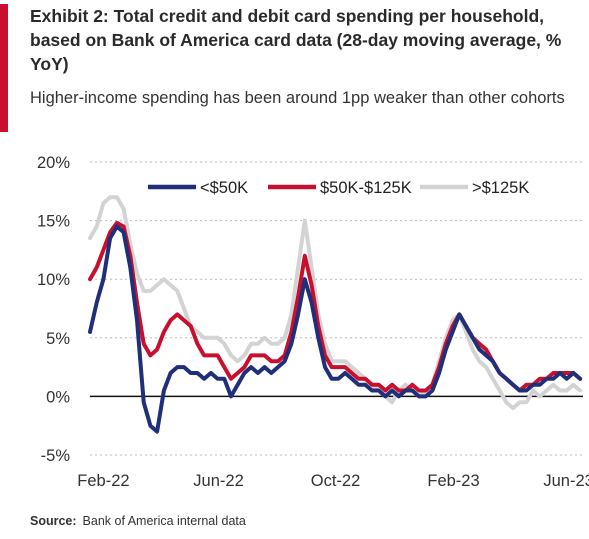 The height and width of the screenshot is (539, 589). Describe the element at coordinates (103, 481) in the screenshot. I see `x-tick-label: Feb-22` at that location.